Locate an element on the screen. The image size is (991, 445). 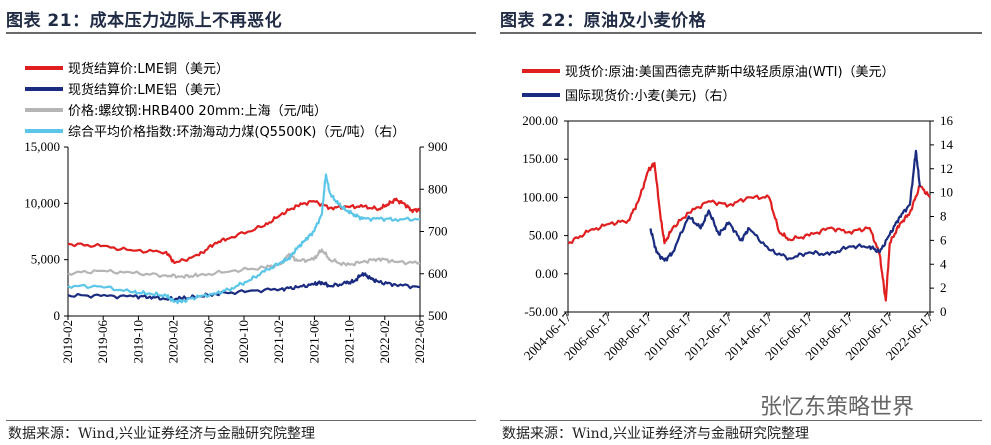
x-tick-label: 2021-02 is located at coordinates (278, 341).